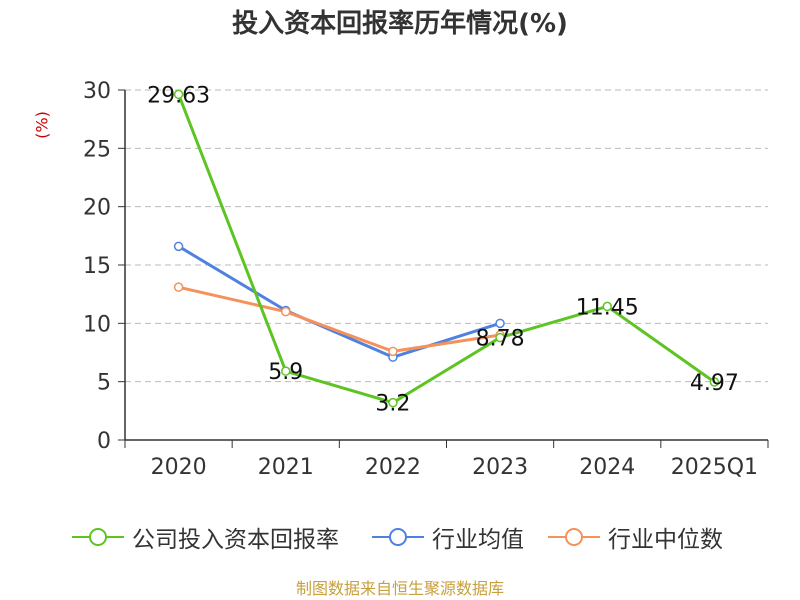 This screenshot has height=600, width=800. I want to click on y-tick-label: 15, so click(97, 266).